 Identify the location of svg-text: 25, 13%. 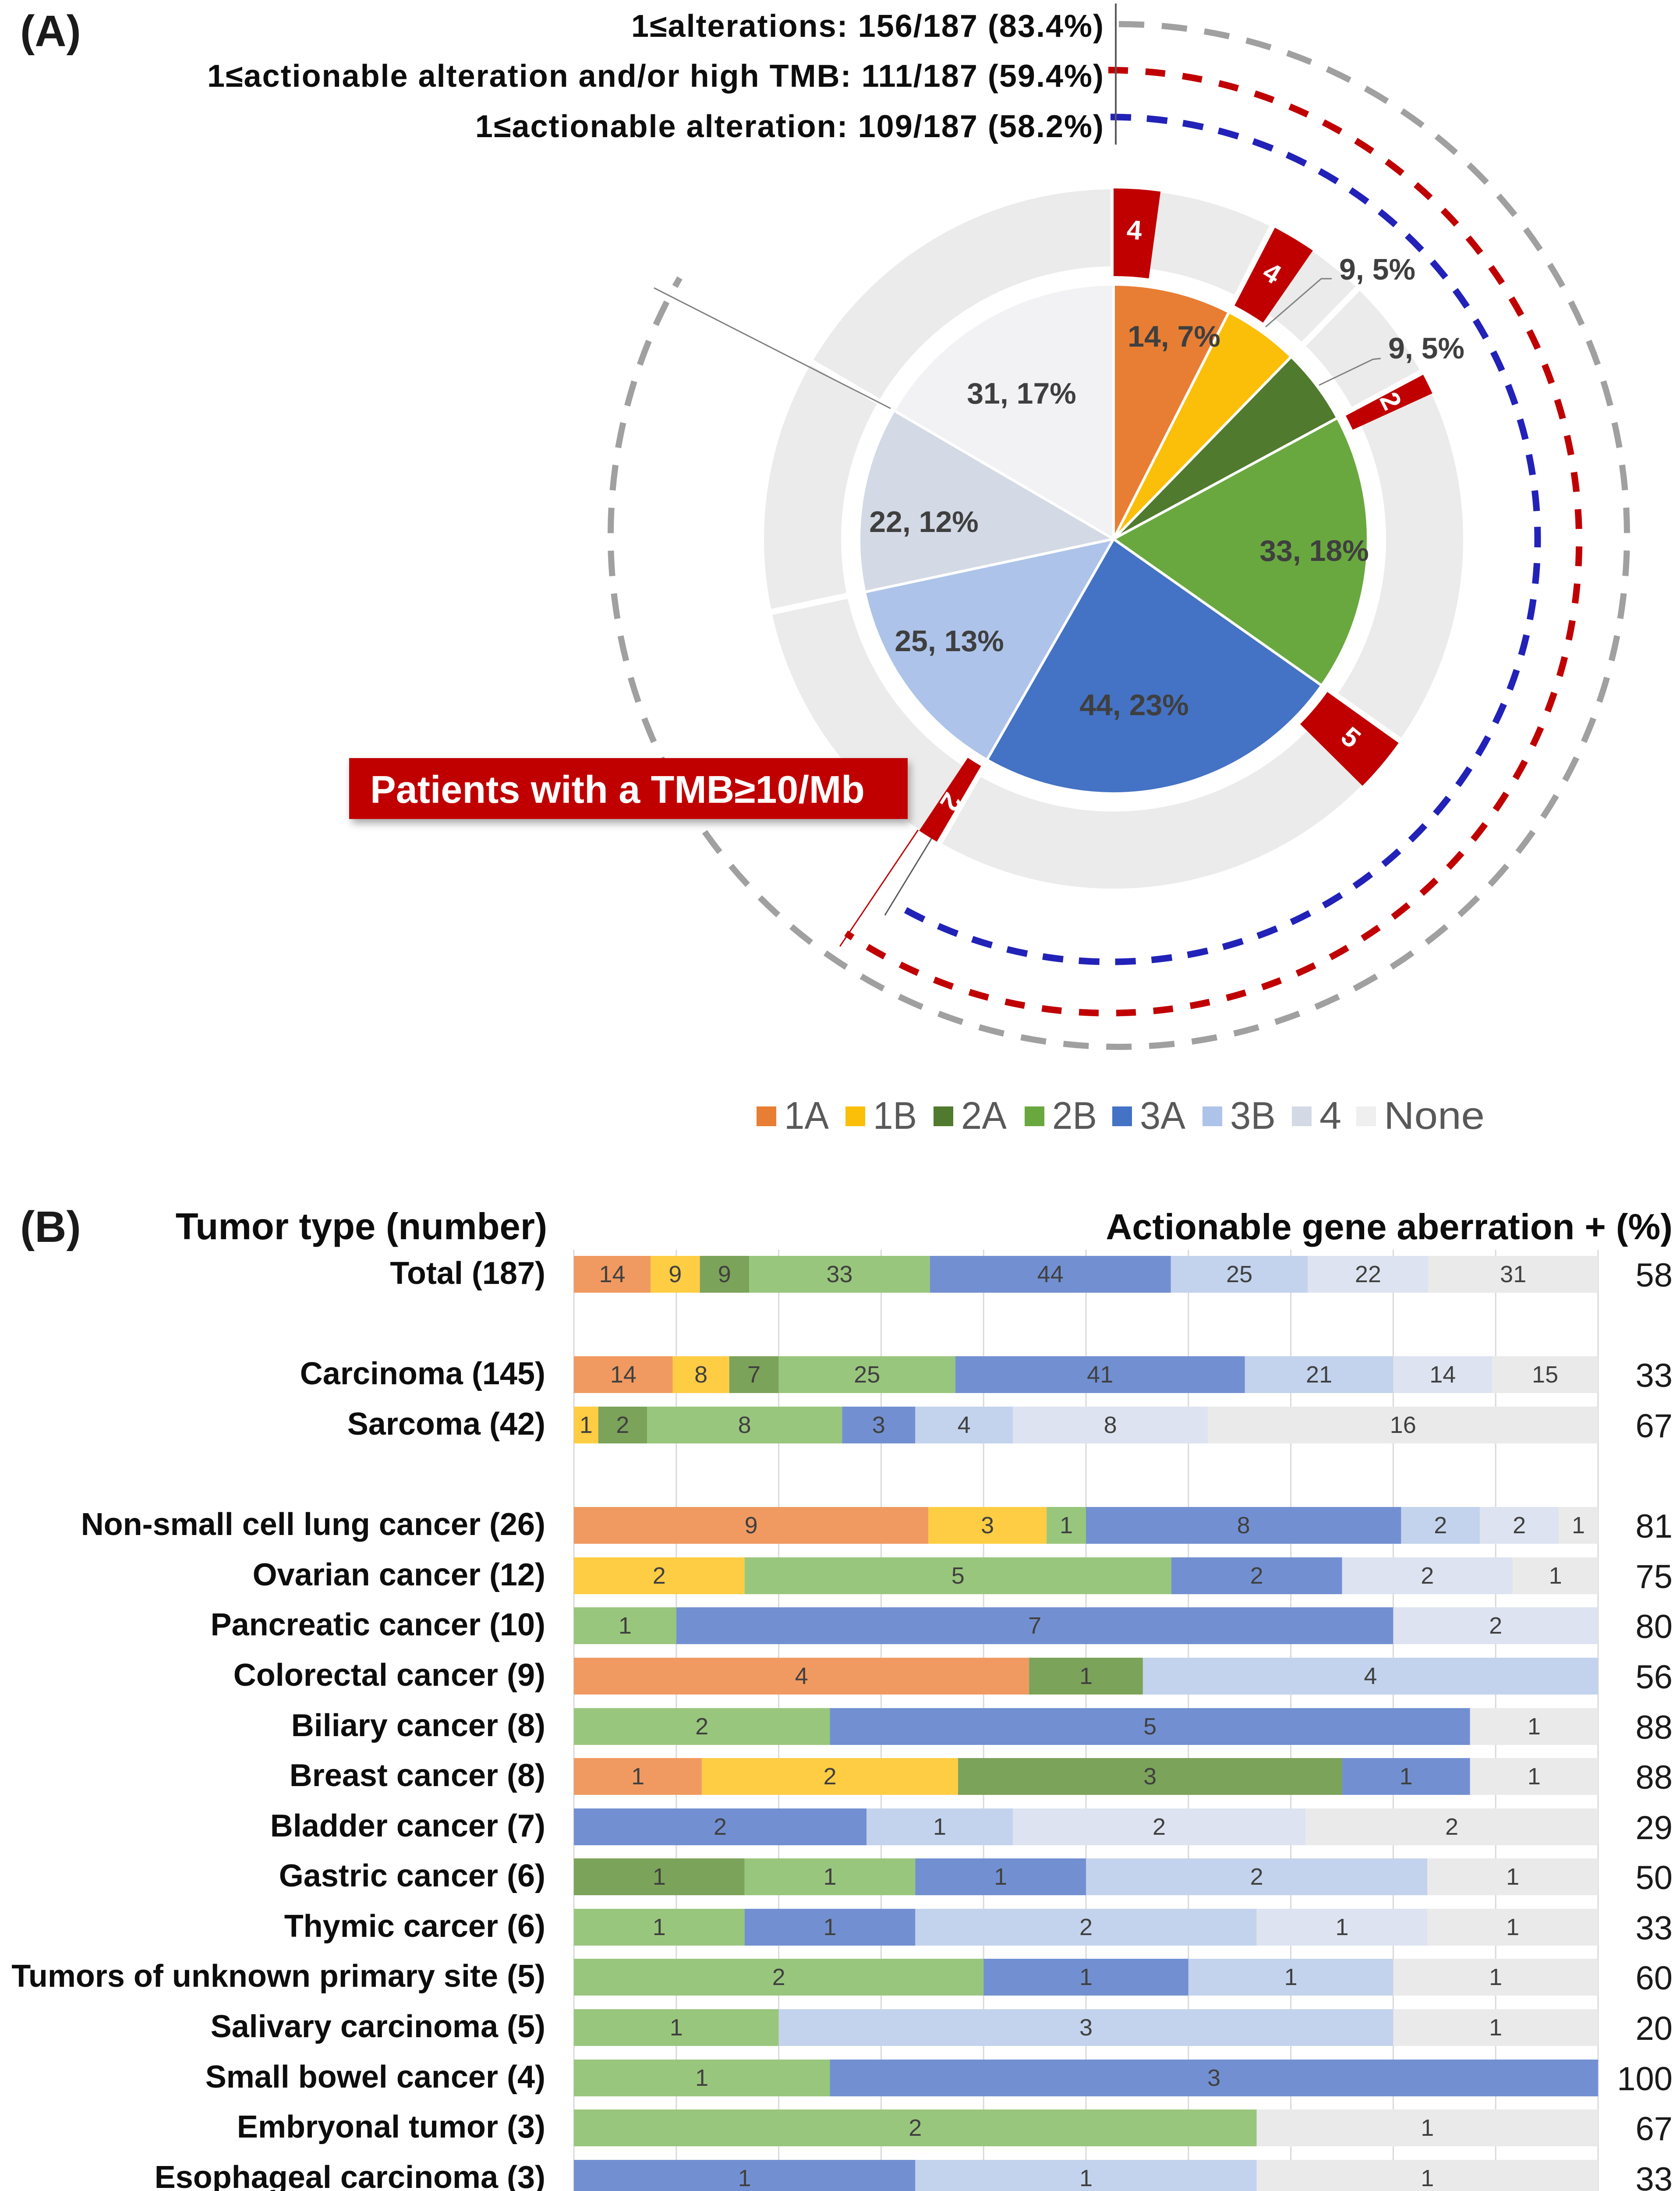
(949, 641).